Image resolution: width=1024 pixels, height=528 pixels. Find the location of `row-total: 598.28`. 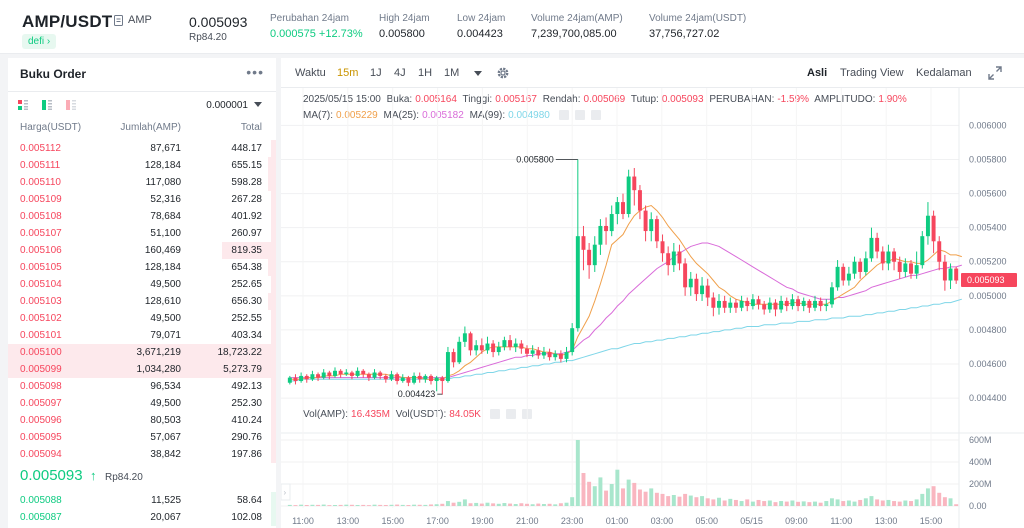

row-total: 598.28 is located at coordinates (246, 182).